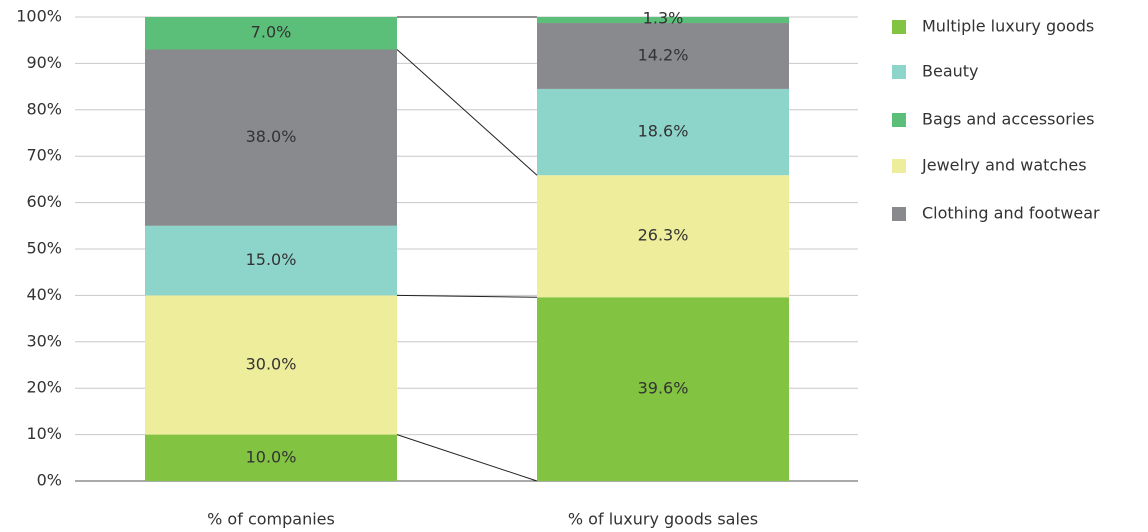  What do you see at coordinates (49, 480) in the screenshot?
I see `y-tick-label: 0%` at bounding box center [49, 480].